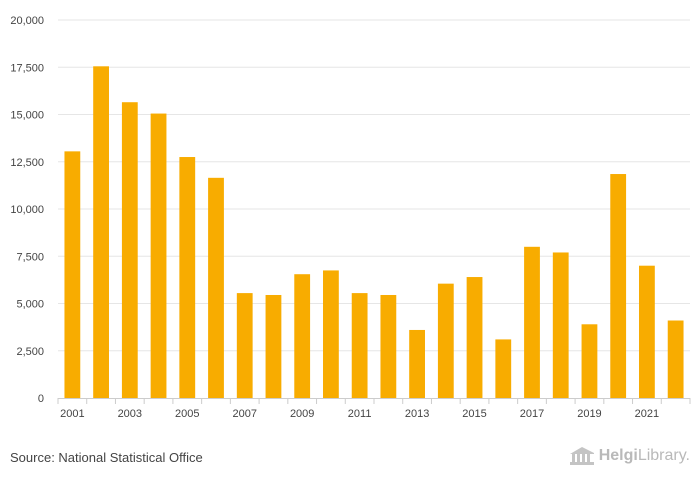 This screenshot has width=700, height=483. Describe the element at coordinates (675, 359) in the screenshot. I see `bar-2022` at that location.